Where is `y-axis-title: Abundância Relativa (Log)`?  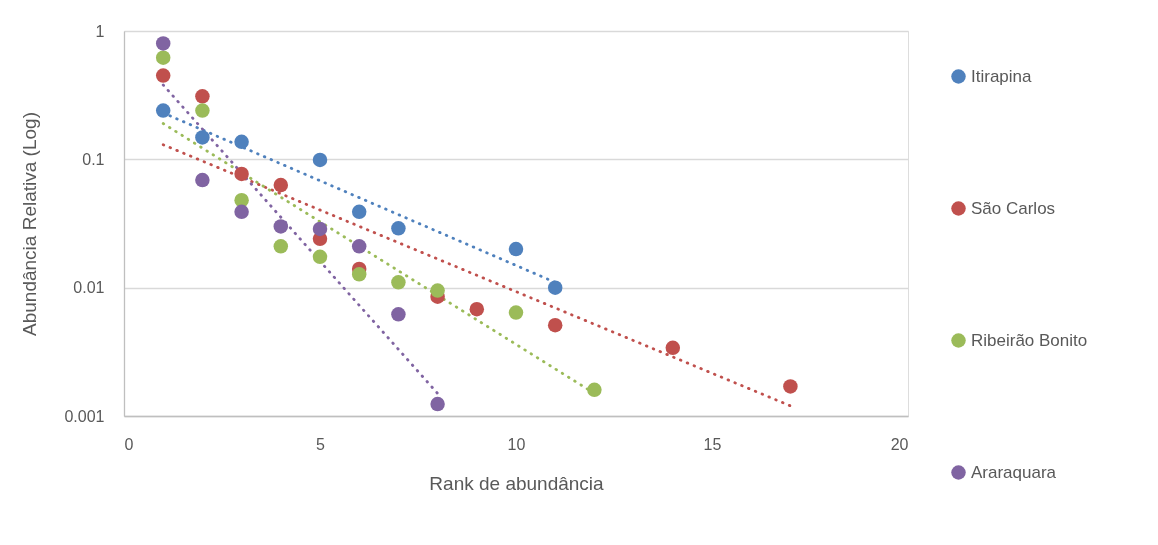
y-axis-title: Abundância Relativa (Log) is located at coordinates (30, 224).